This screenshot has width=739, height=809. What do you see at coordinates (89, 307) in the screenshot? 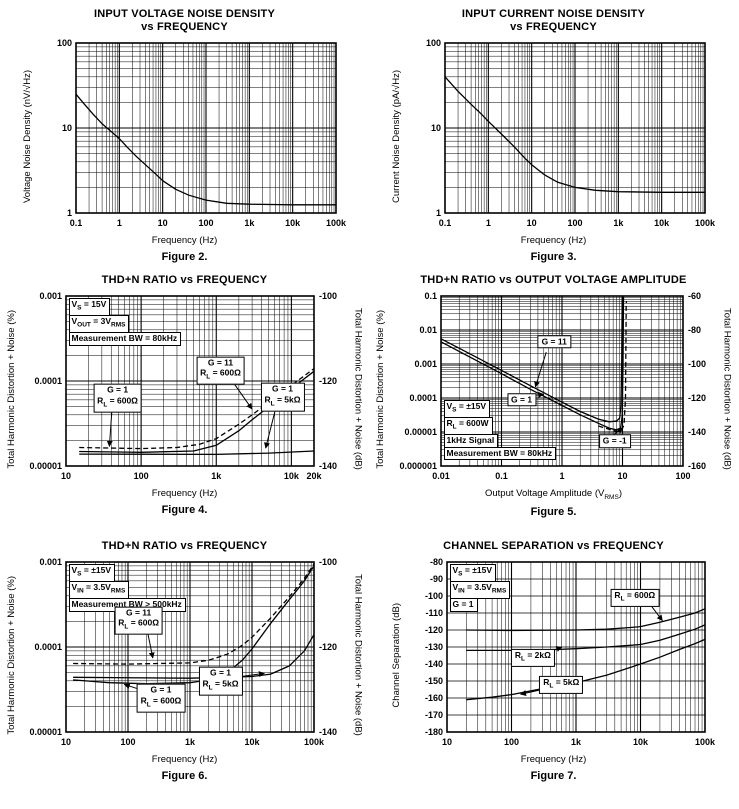
I see `condition-line: VS = 15V` at bounding box center [89, 307].